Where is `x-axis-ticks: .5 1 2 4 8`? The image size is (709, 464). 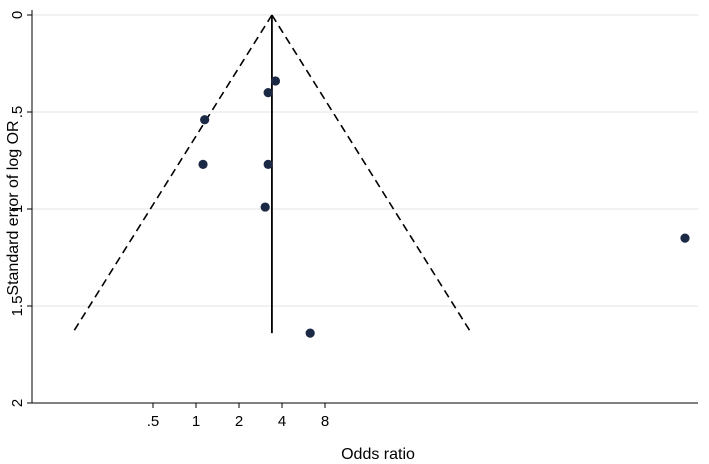 x-axis-ticks: .5 1 2 4 8 is located at coordinates (238, 416).